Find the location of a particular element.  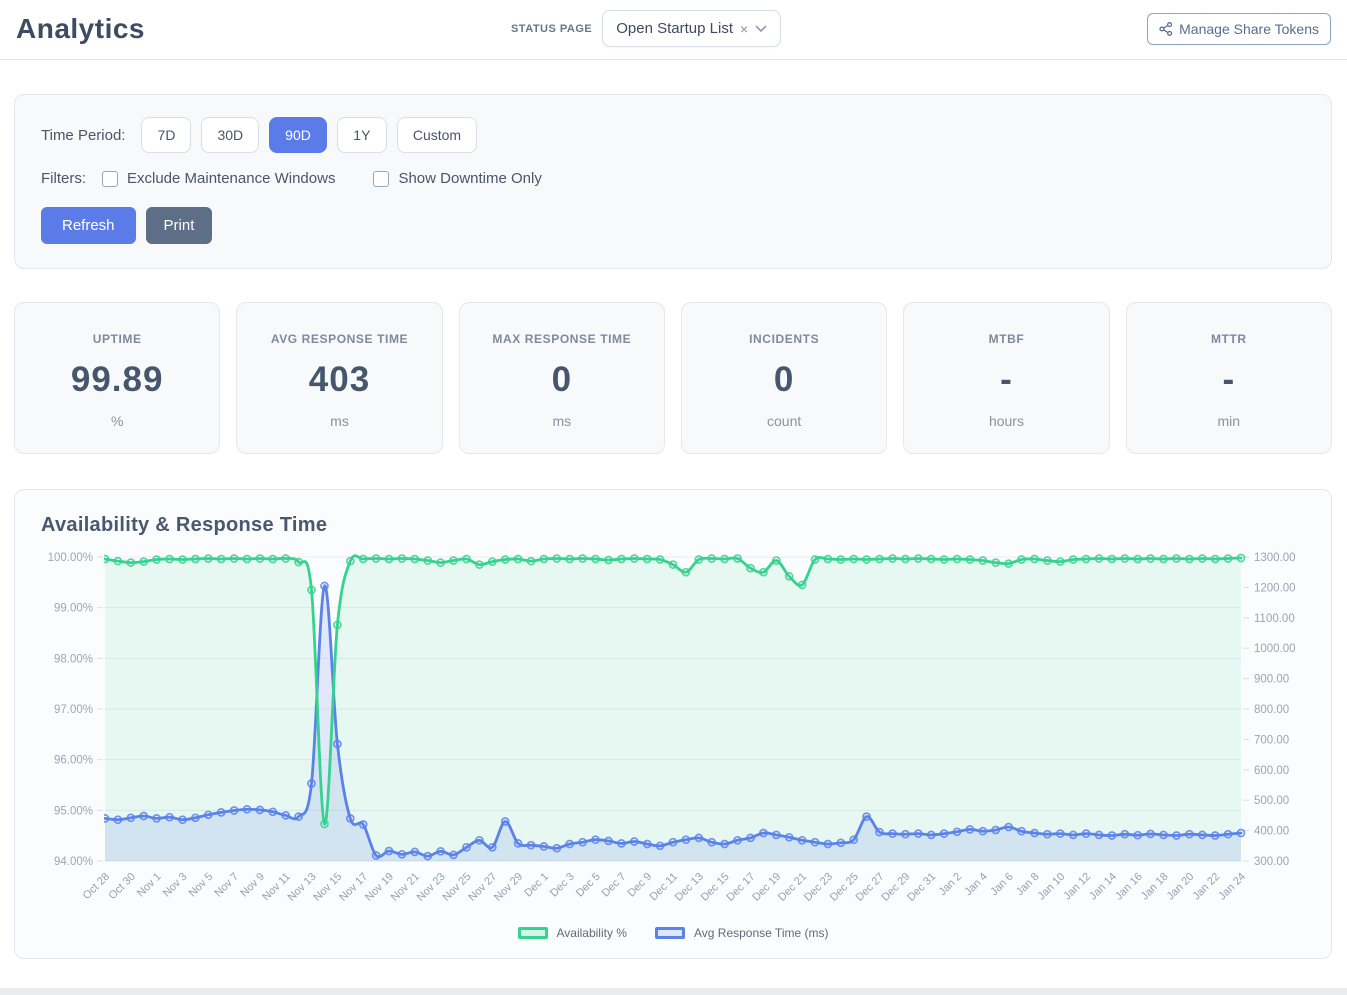

header-divider is located at coordinates (673, 59).